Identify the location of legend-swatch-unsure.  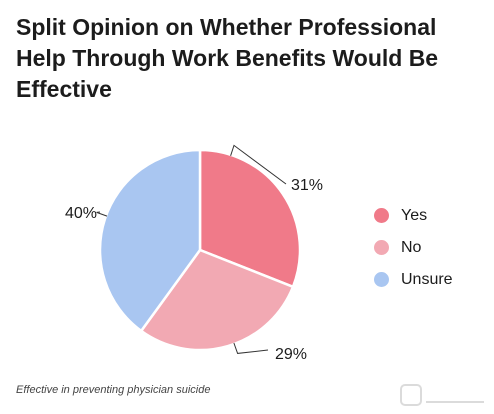
(381, 279).